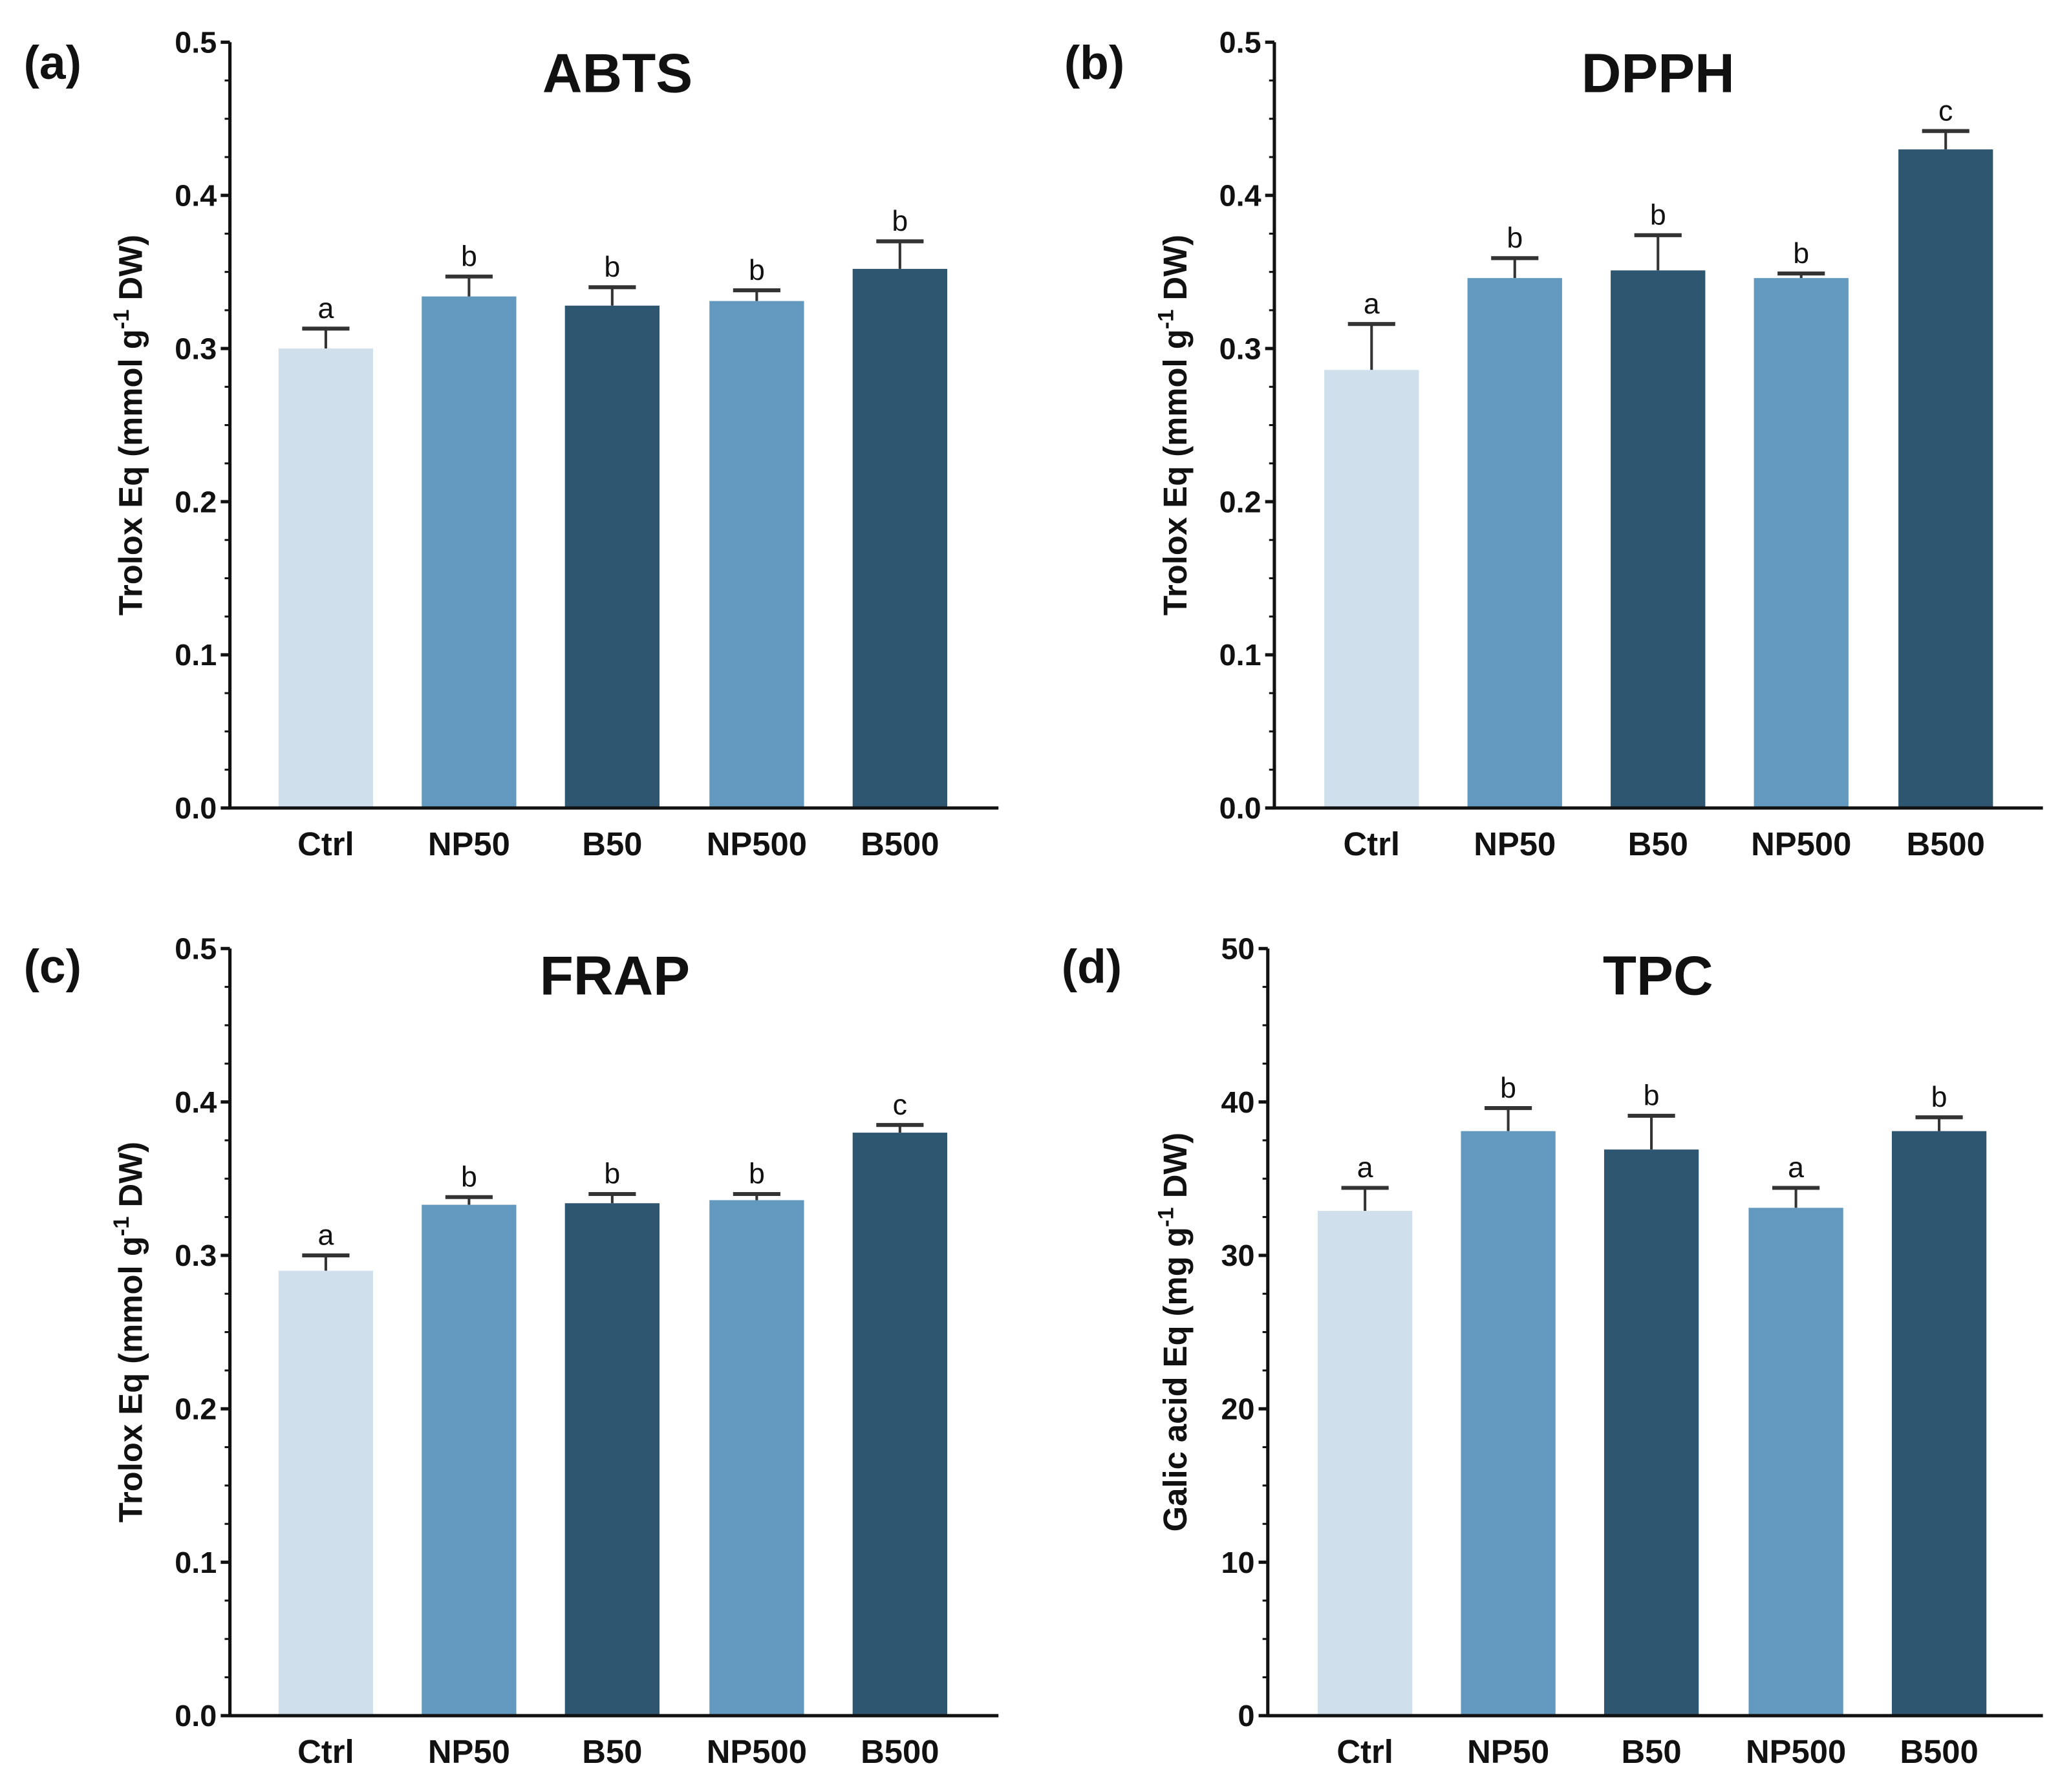 The height and width of the screenshot is (1792, 2060). What do you see at coordinates (1246, 1716) in the screenshot?
I see `y-tick-label: 0` at bounding box center [1246, 1716].